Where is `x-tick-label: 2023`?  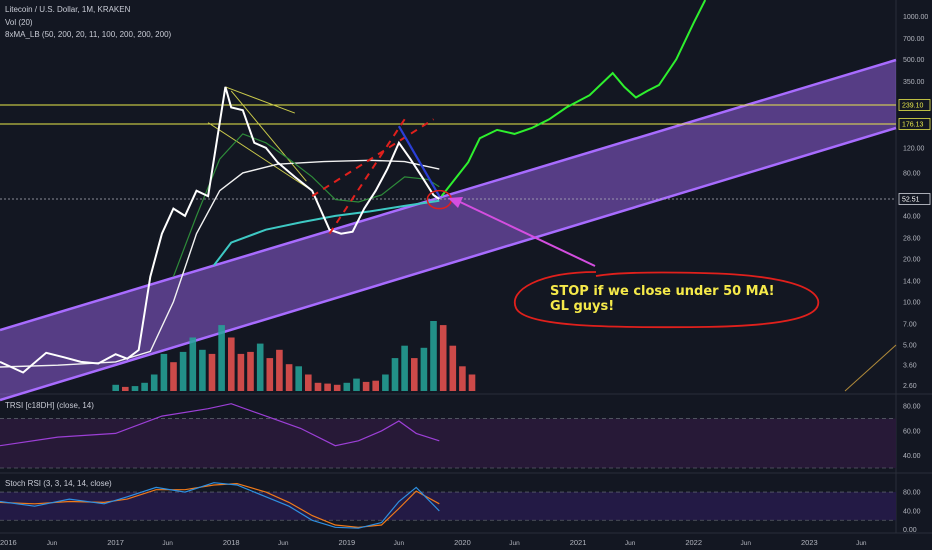 x-tick-label: 2023 is located at coordinates (809, 542).